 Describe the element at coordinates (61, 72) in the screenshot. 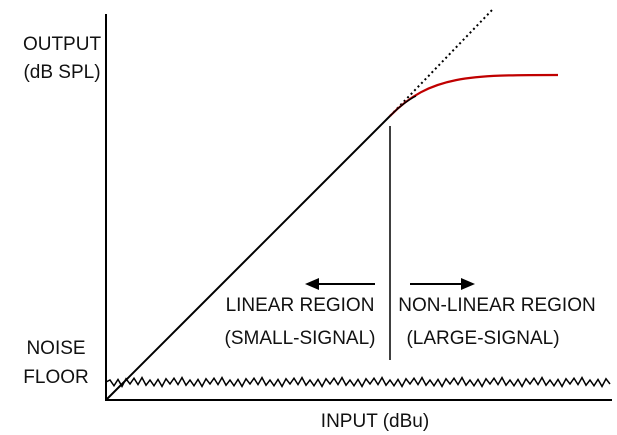

I see `y-axis-unit: (dB SPL)` at that location.